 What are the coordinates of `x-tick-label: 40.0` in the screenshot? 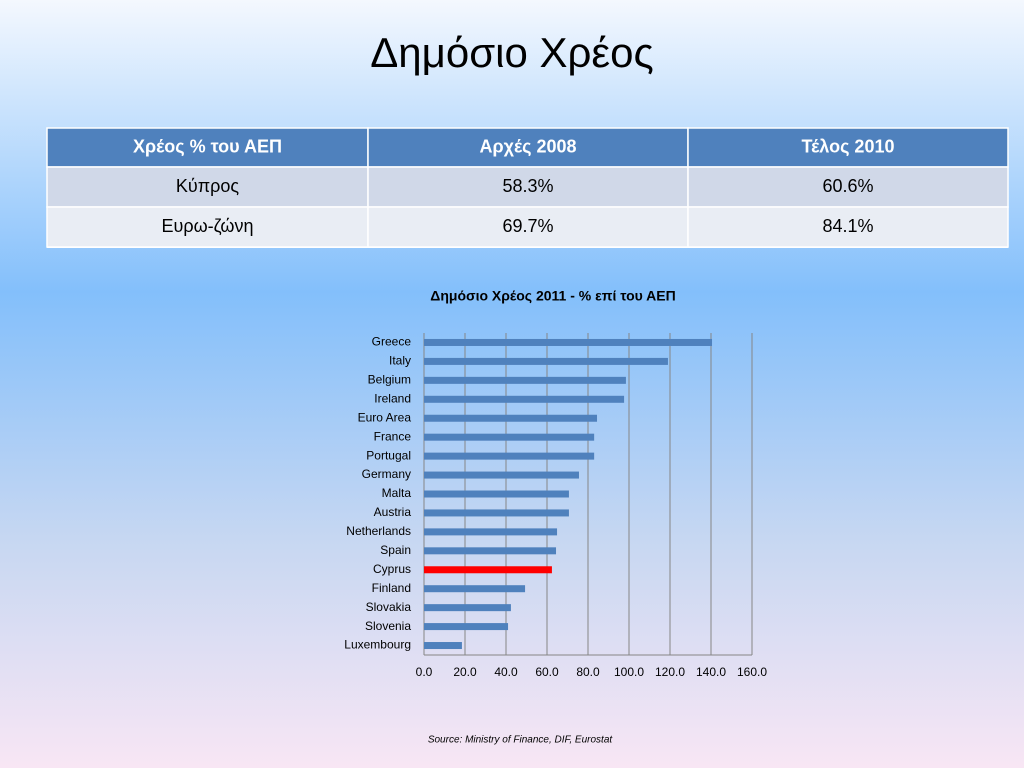 It's located at (506, 672).